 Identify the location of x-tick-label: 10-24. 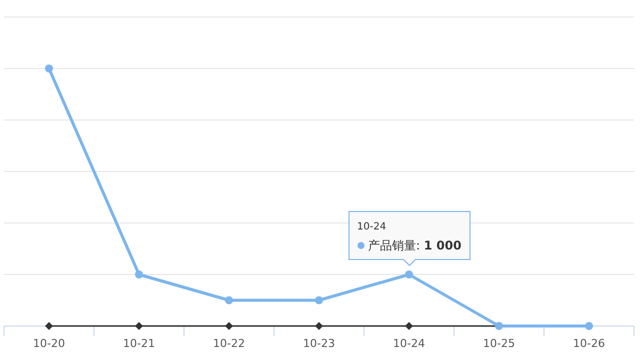
(409, 343).